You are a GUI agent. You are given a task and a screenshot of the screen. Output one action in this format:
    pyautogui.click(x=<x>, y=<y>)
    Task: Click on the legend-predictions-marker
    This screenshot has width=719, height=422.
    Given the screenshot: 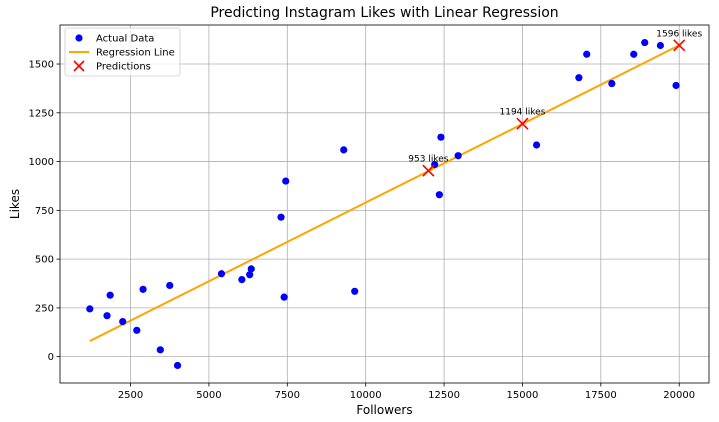 What is the action you would take?
    pyautogui.click(x=79, y=66)
    